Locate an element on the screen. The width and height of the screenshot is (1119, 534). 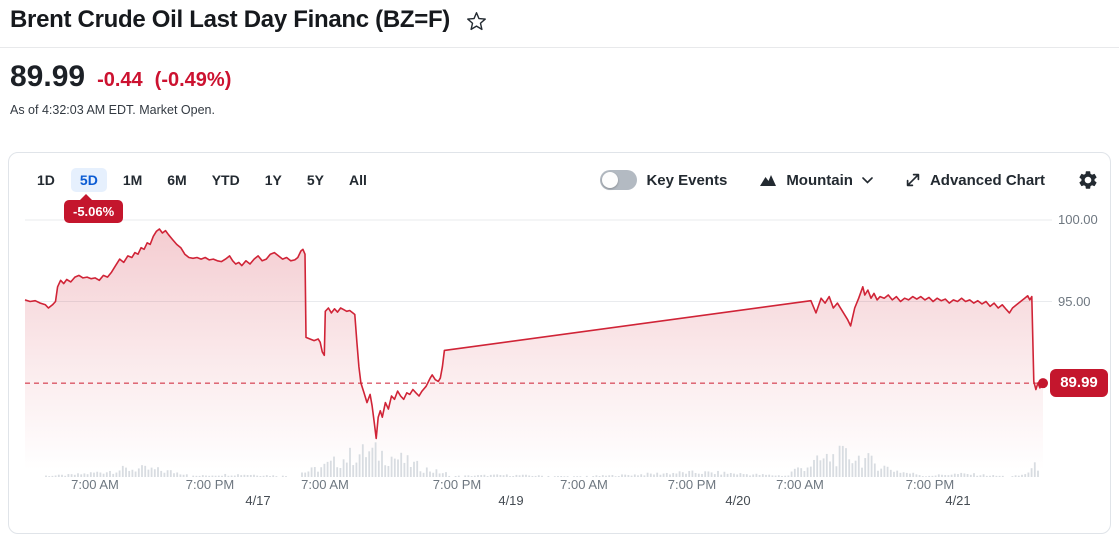
range-tab-1y: 1Y is located at coordinates (273, 180).